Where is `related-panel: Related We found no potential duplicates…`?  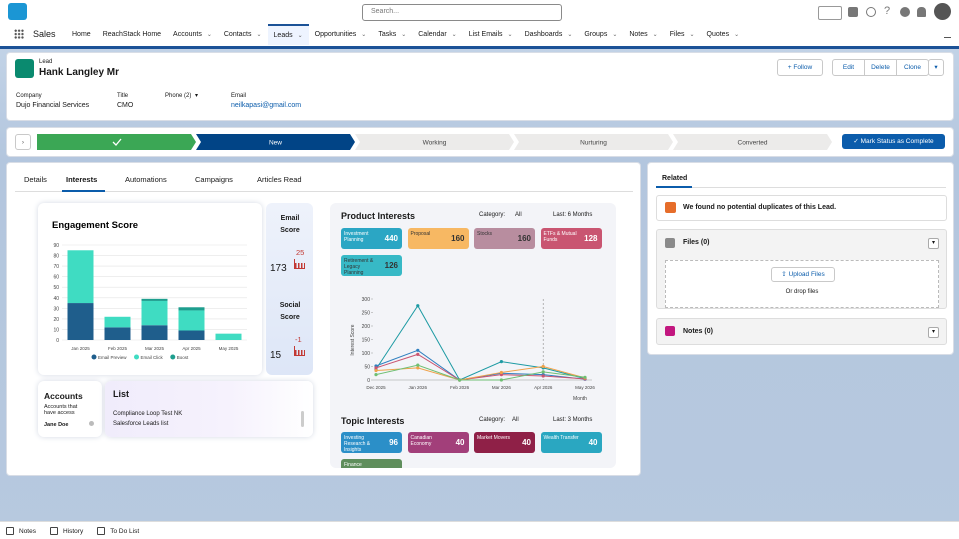
related-panel: Related We found no potential duplicates… is located at coordinates (800, 258).